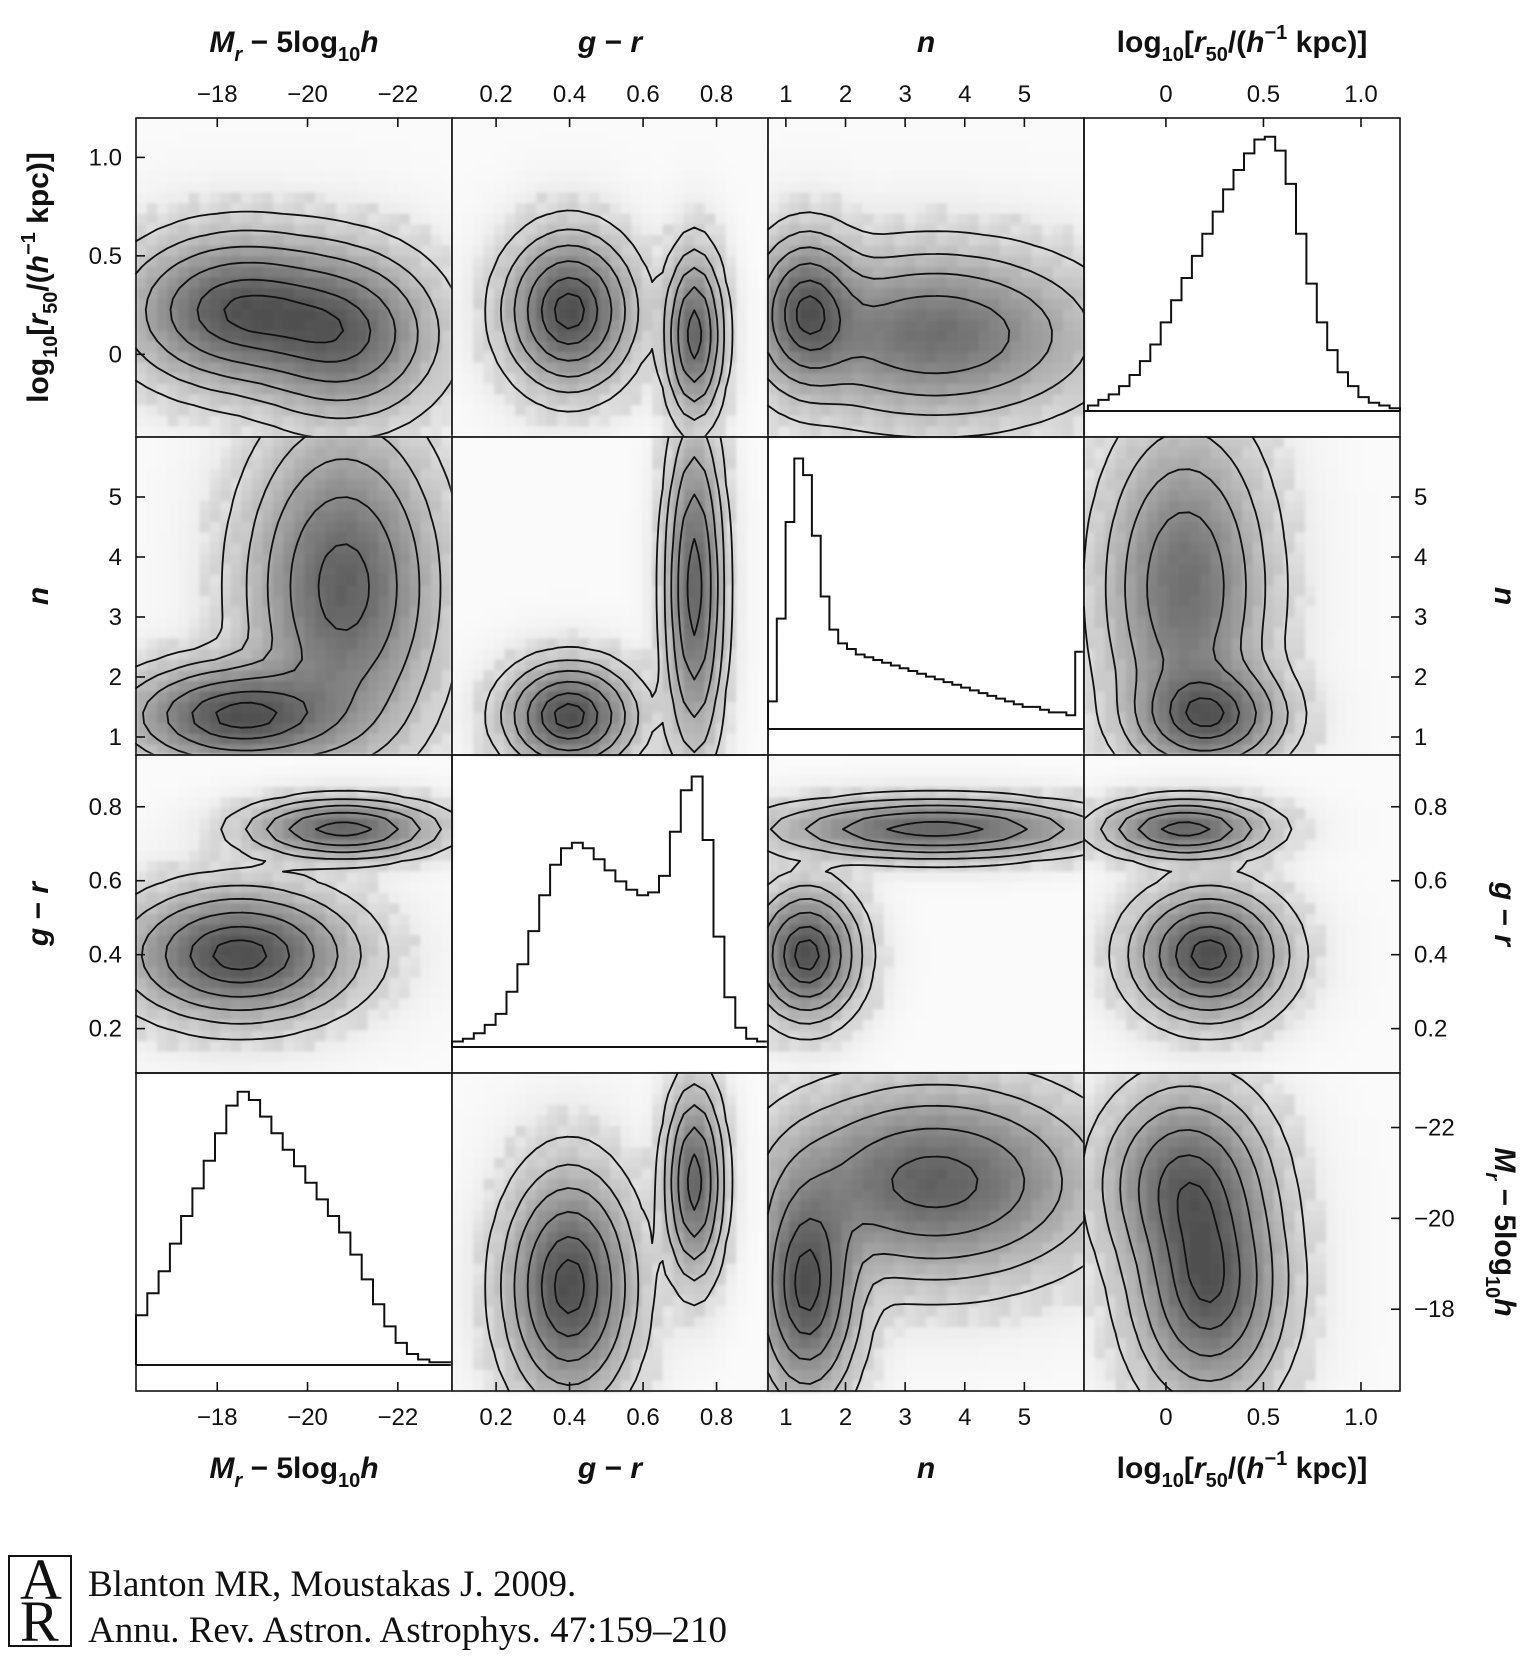 The height and width of the screenshot is (1660, 1535). I want to click on contours-r50-vs-gr, so click(609, 323).